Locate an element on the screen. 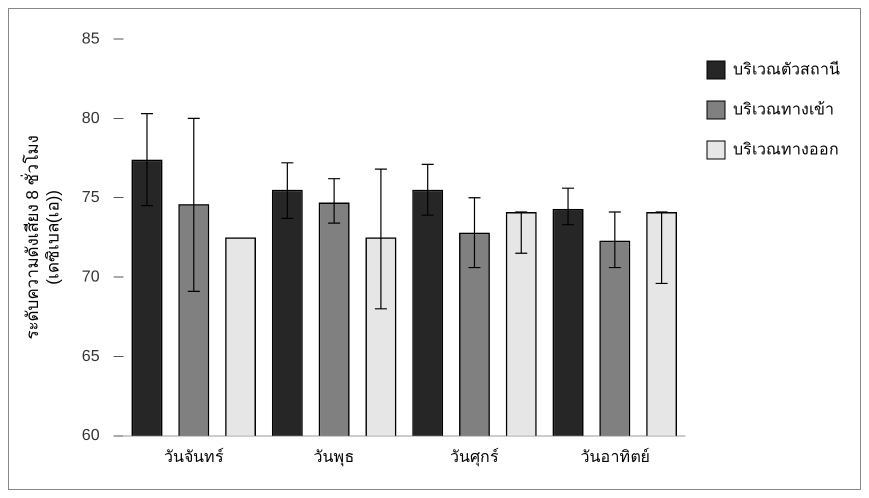 The width and height of the screenshot is (869, 498). y-tick-label: 80 is located at coordinates (91, 118).